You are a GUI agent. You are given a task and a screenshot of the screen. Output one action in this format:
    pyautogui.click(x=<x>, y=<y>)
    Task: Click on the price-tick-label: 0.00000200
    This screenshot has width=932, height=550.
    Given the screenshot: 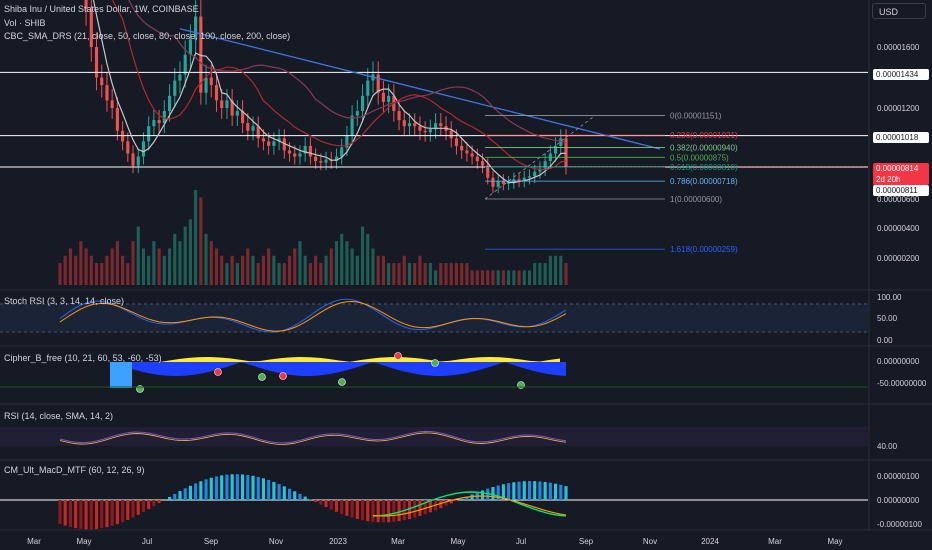 What is the action you would take?
    pyautogui.click(x=898, y=258)
    